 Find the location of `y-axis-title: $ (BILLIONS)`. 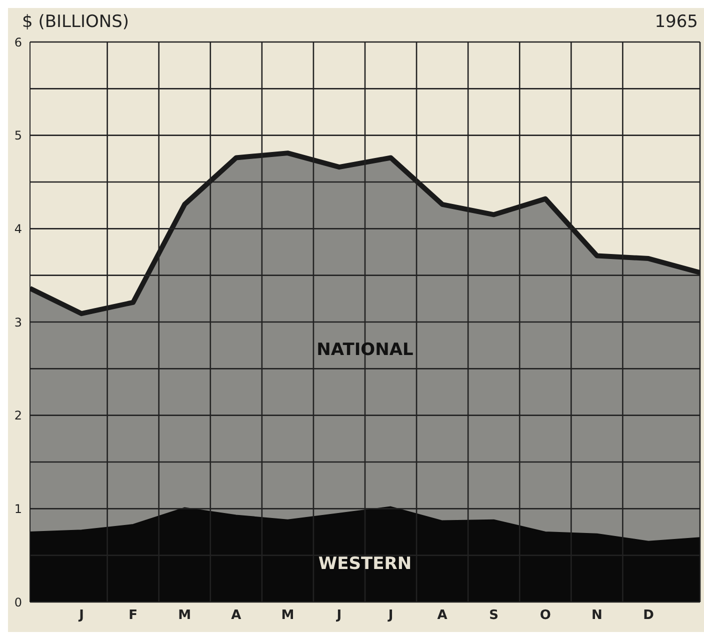

y-axis-title: $ (BILLIONS) is located at coordinates (76, 22).